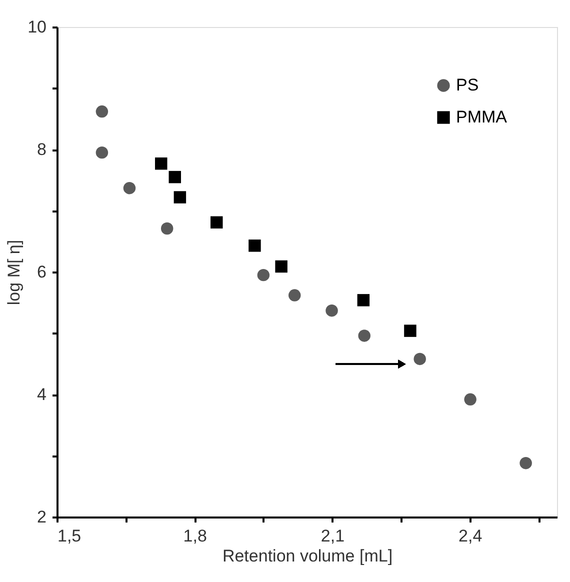  Describe the element at coordinates (470, 536) in the screenshot. I see `x-tick-label: 2,4` at that location.